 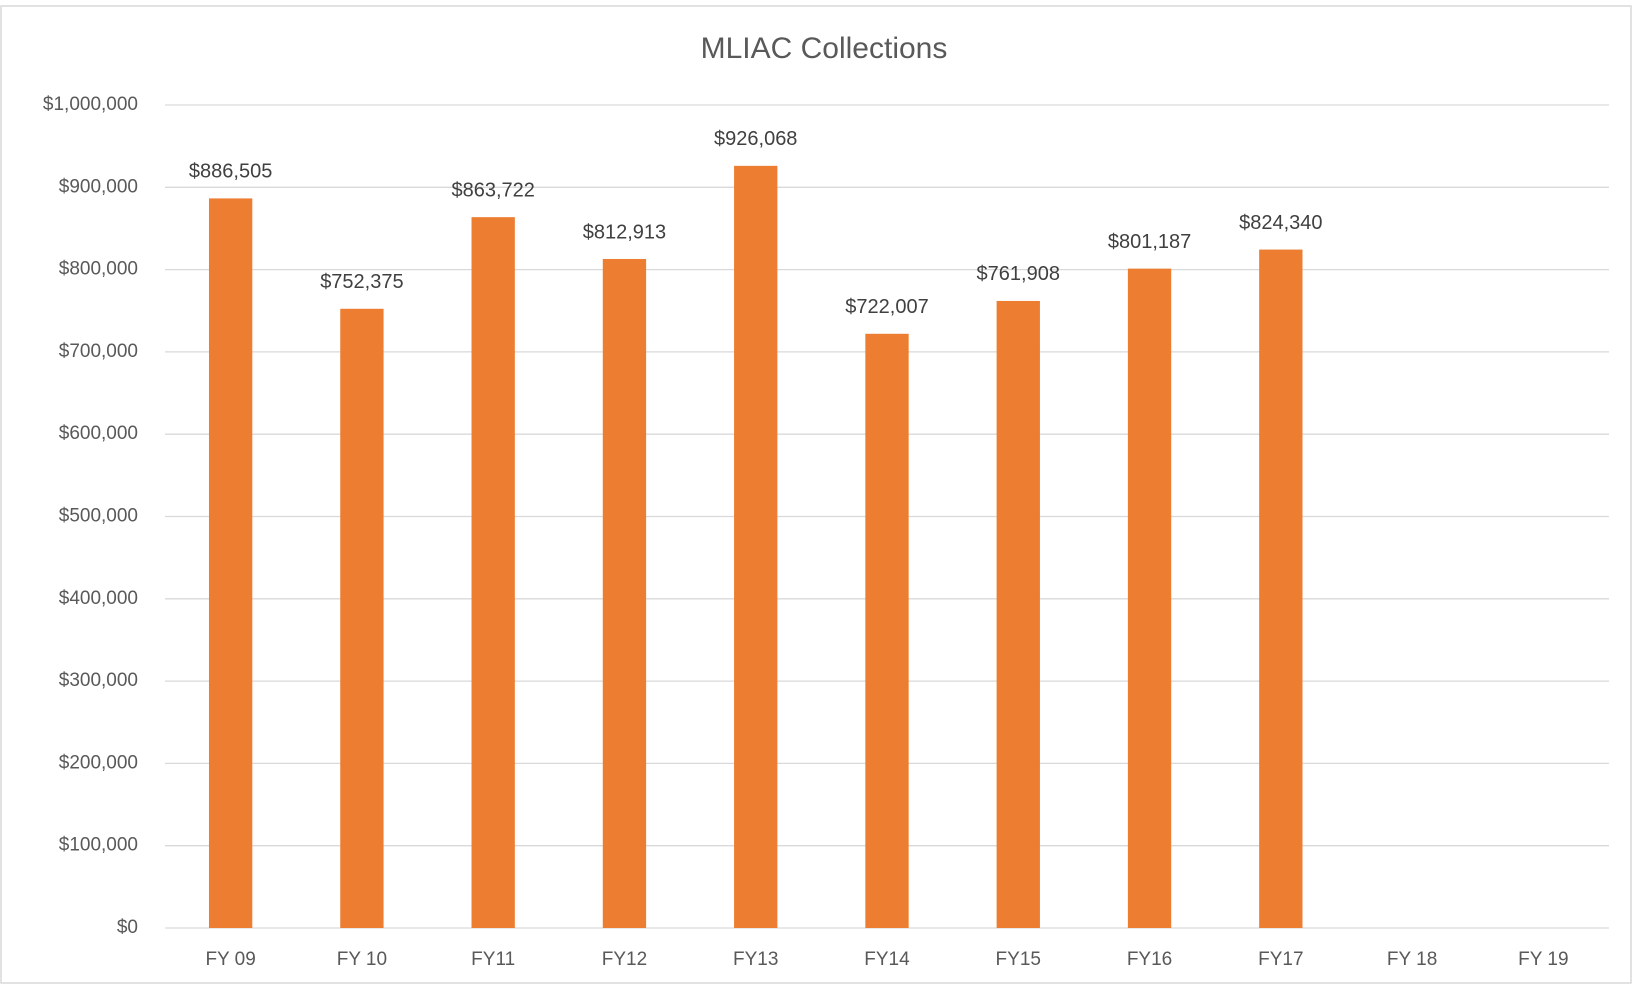 What do you see at coordinates (886, 307) in the screenshot?
I see `data-label: $722,007` at bounding box center [886, 307].